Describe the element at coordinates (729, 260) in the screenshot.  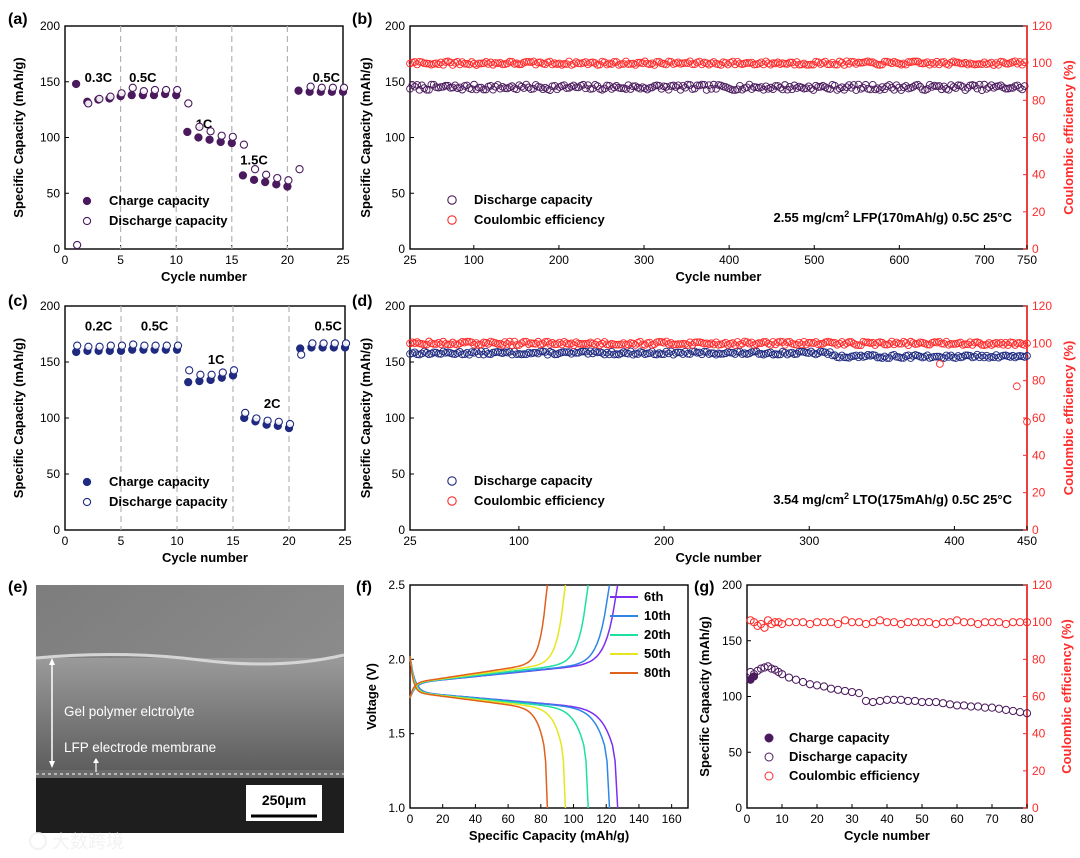
I see `x-tick-label: 400` at that location.